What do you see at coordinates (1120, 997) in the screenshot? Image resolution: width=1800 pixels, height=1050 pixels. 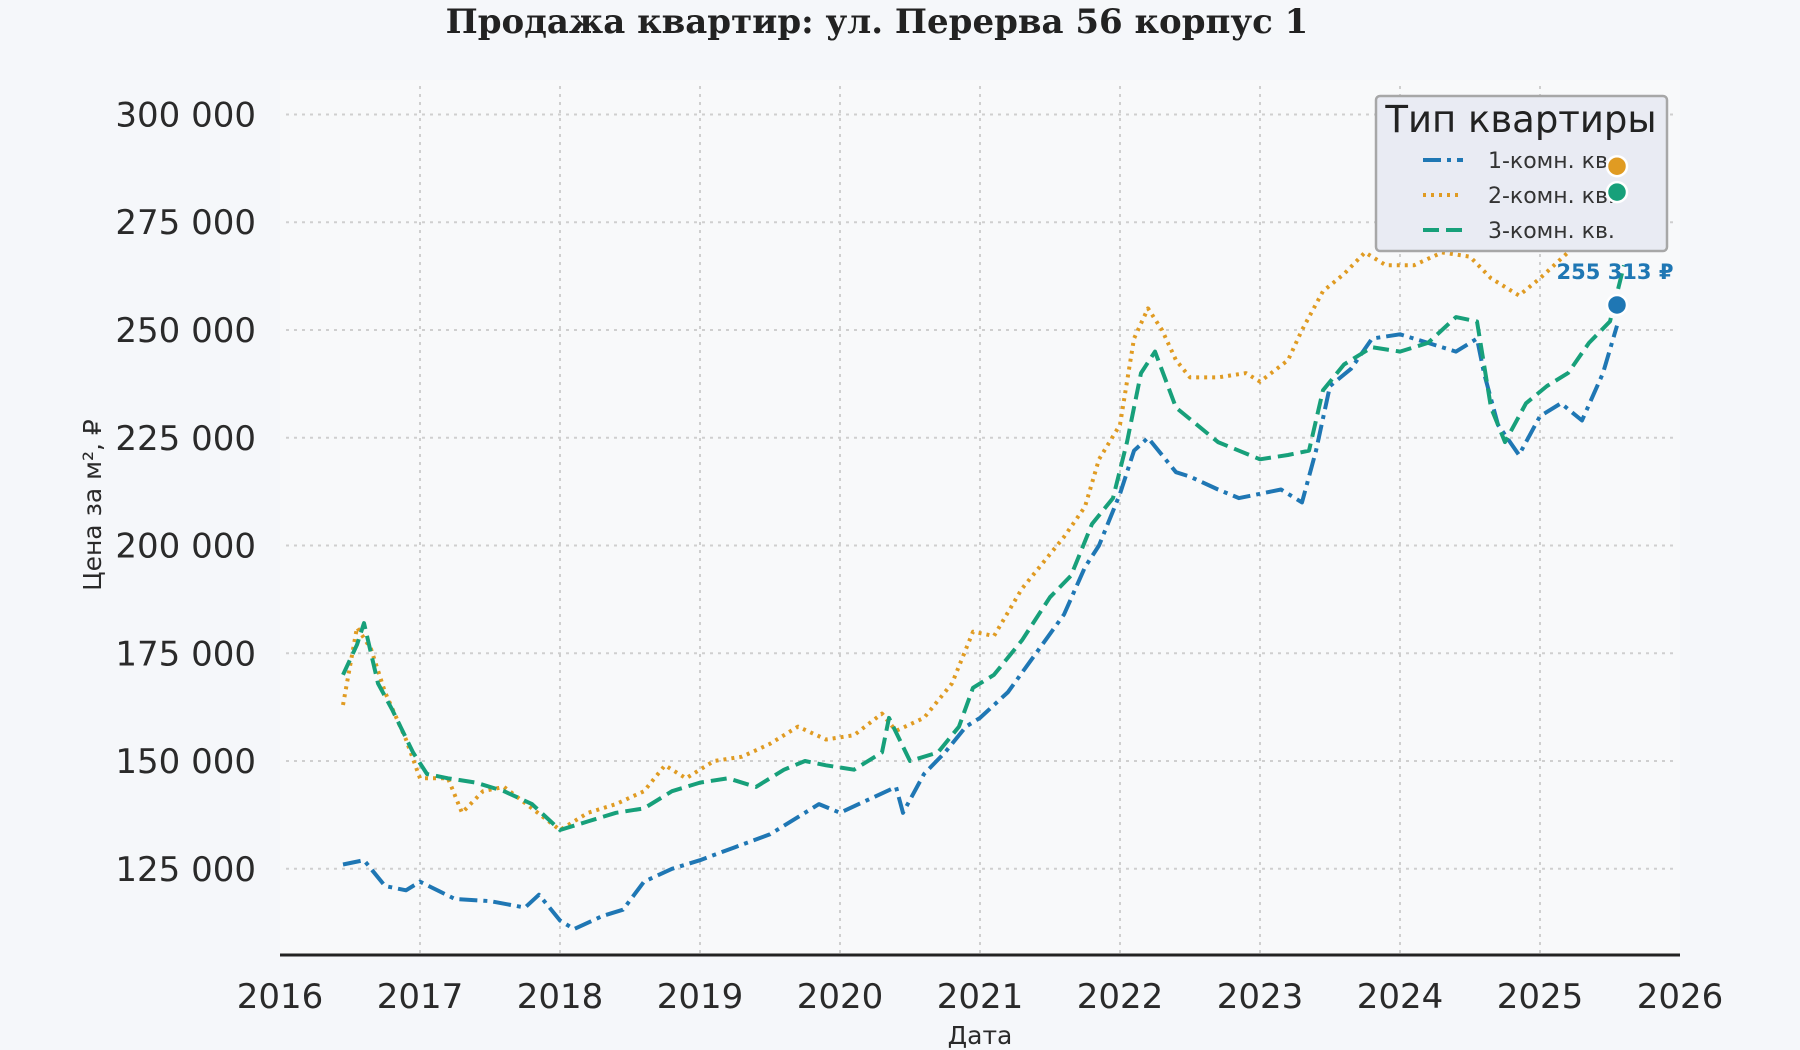 I see `x-tick-label: 2022` at bounding box center [1120, 997].